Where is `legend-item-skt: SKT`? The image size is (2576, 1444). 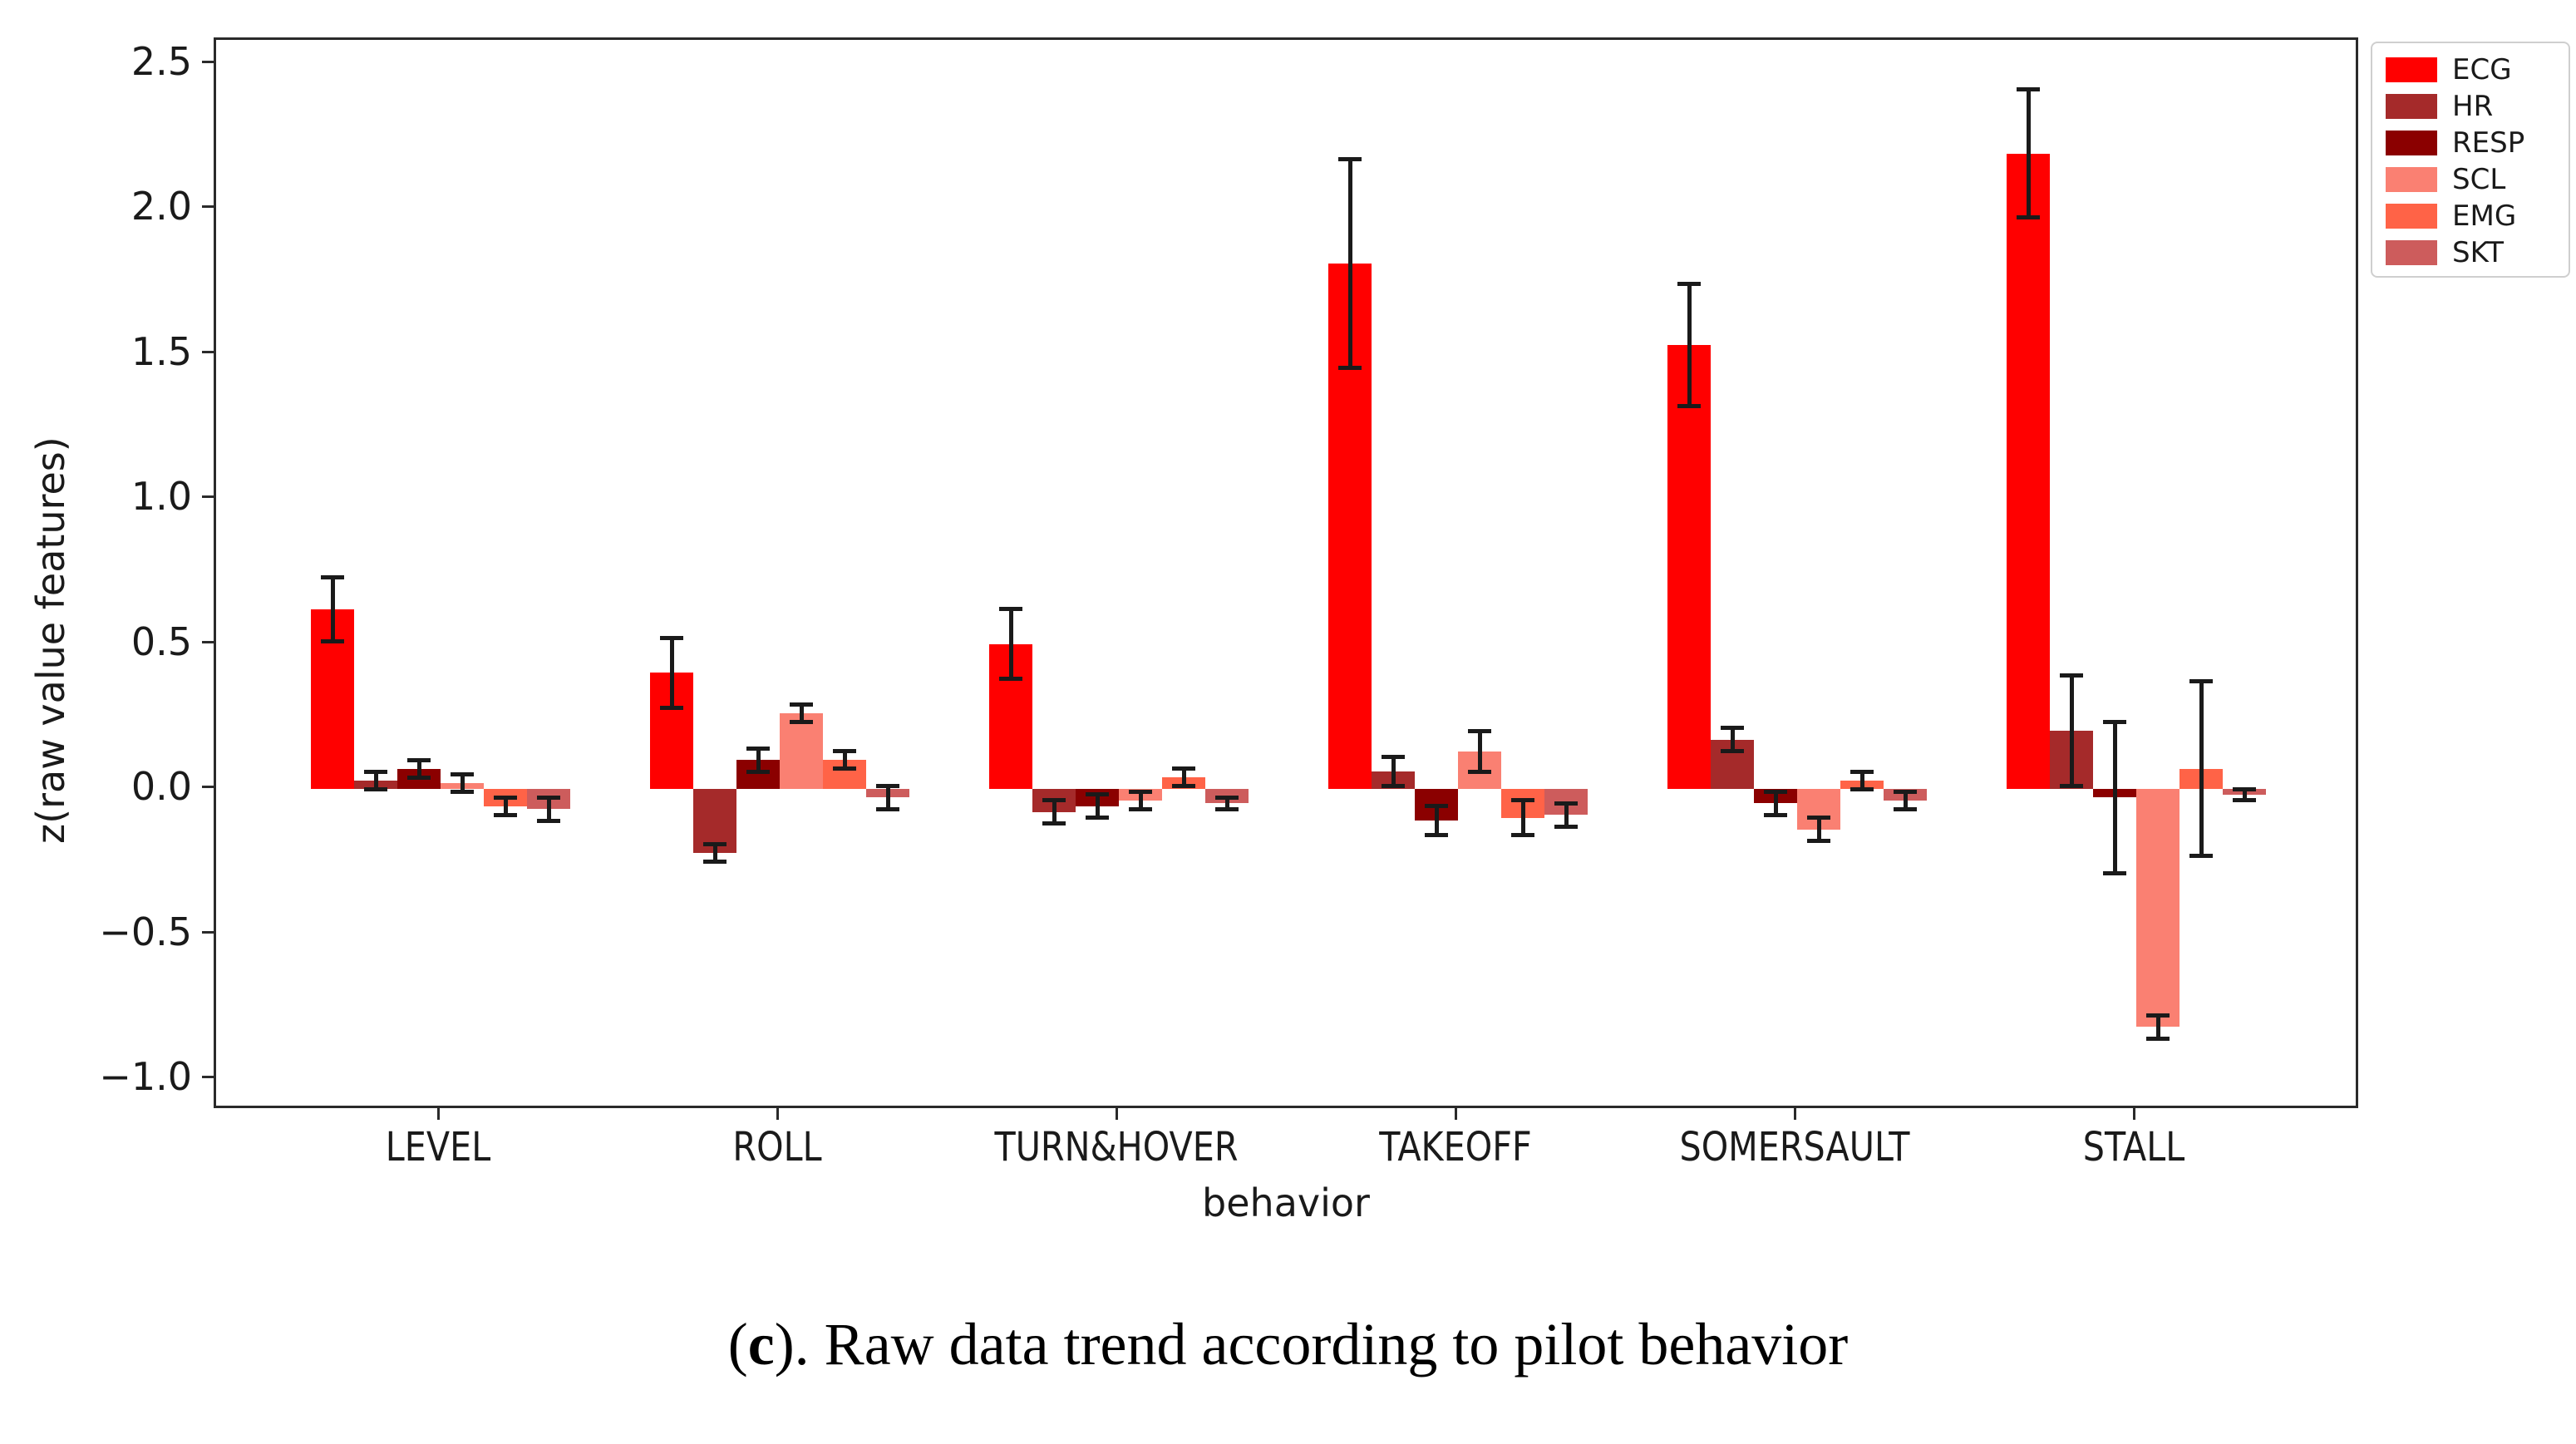 legend-item-skt: SKT is located at coordinates (2477, 252).